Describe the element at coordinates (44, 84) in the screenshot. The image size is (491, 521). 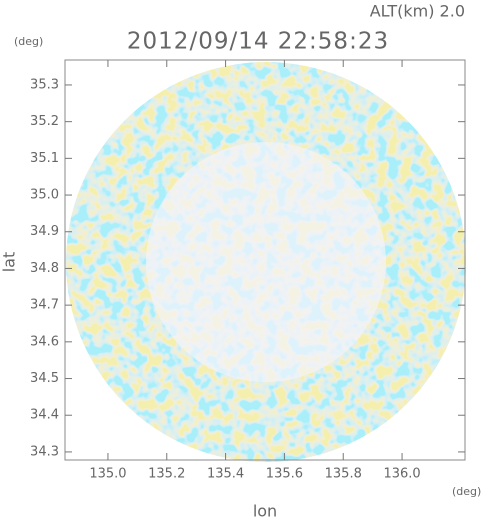
I see `y-tick-label: 35.3` at that location.